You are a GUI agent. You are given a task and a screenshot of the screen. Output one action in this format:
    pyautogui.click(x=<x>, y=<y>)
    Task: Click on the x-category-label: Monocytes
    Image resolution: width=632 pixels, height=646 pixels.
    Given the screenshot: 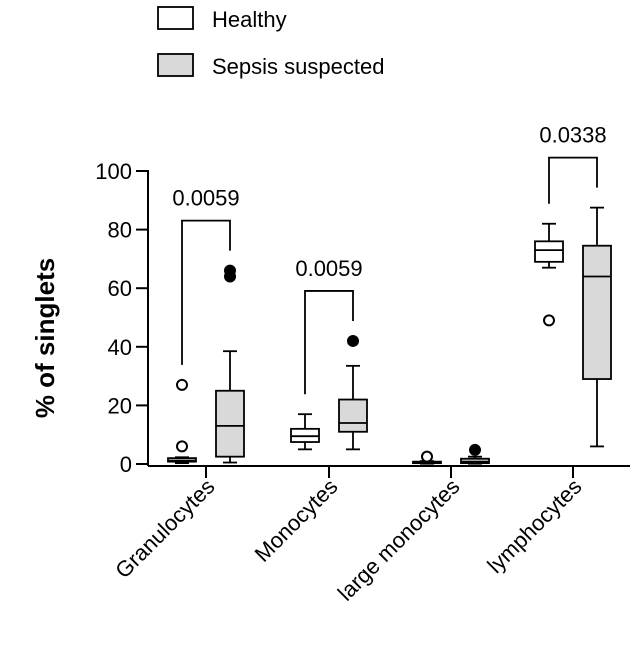 What is the action you would take?
    pyautogui.click(x=296, y=520)
    